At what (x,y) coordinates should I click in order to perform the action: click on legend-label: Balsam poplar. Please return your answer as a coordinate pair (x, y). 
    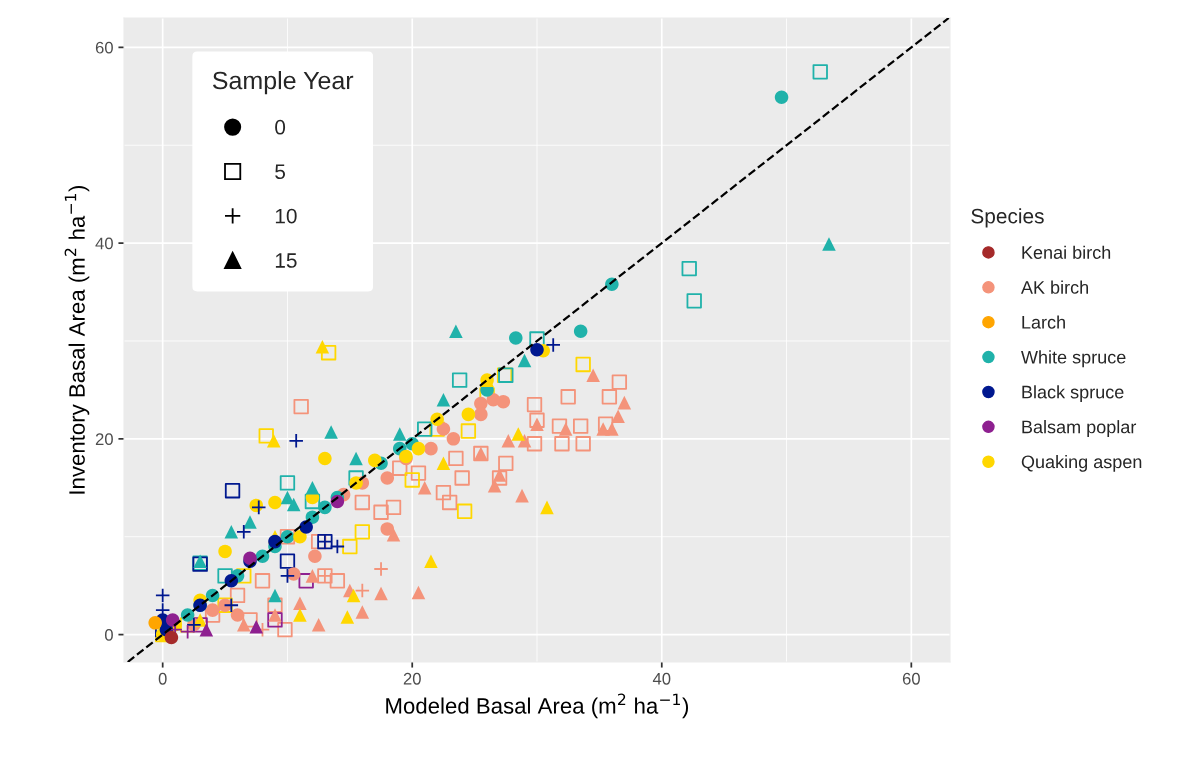
    Looking at the image, I should click on (1079, 428).